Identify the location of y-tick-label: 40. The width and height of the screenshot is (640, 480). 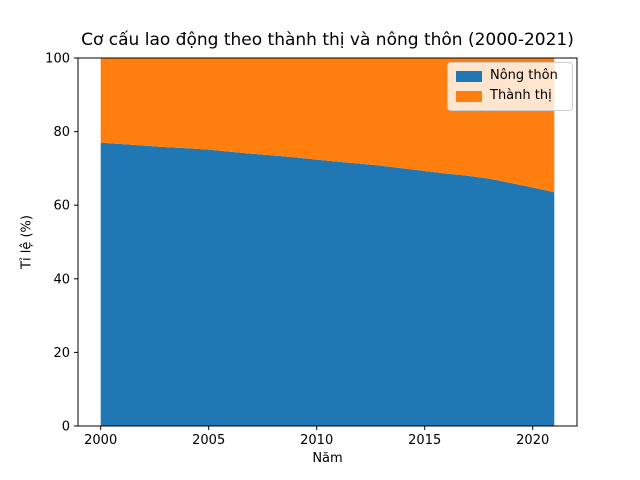
(61, 279).